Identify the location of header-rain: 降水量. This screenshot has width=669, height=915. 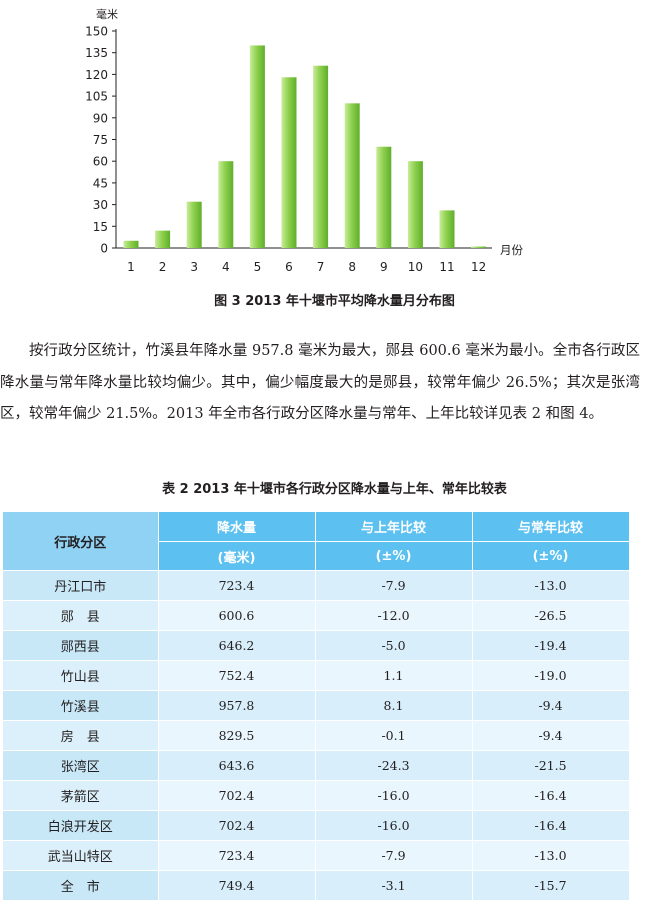
(237, 527).